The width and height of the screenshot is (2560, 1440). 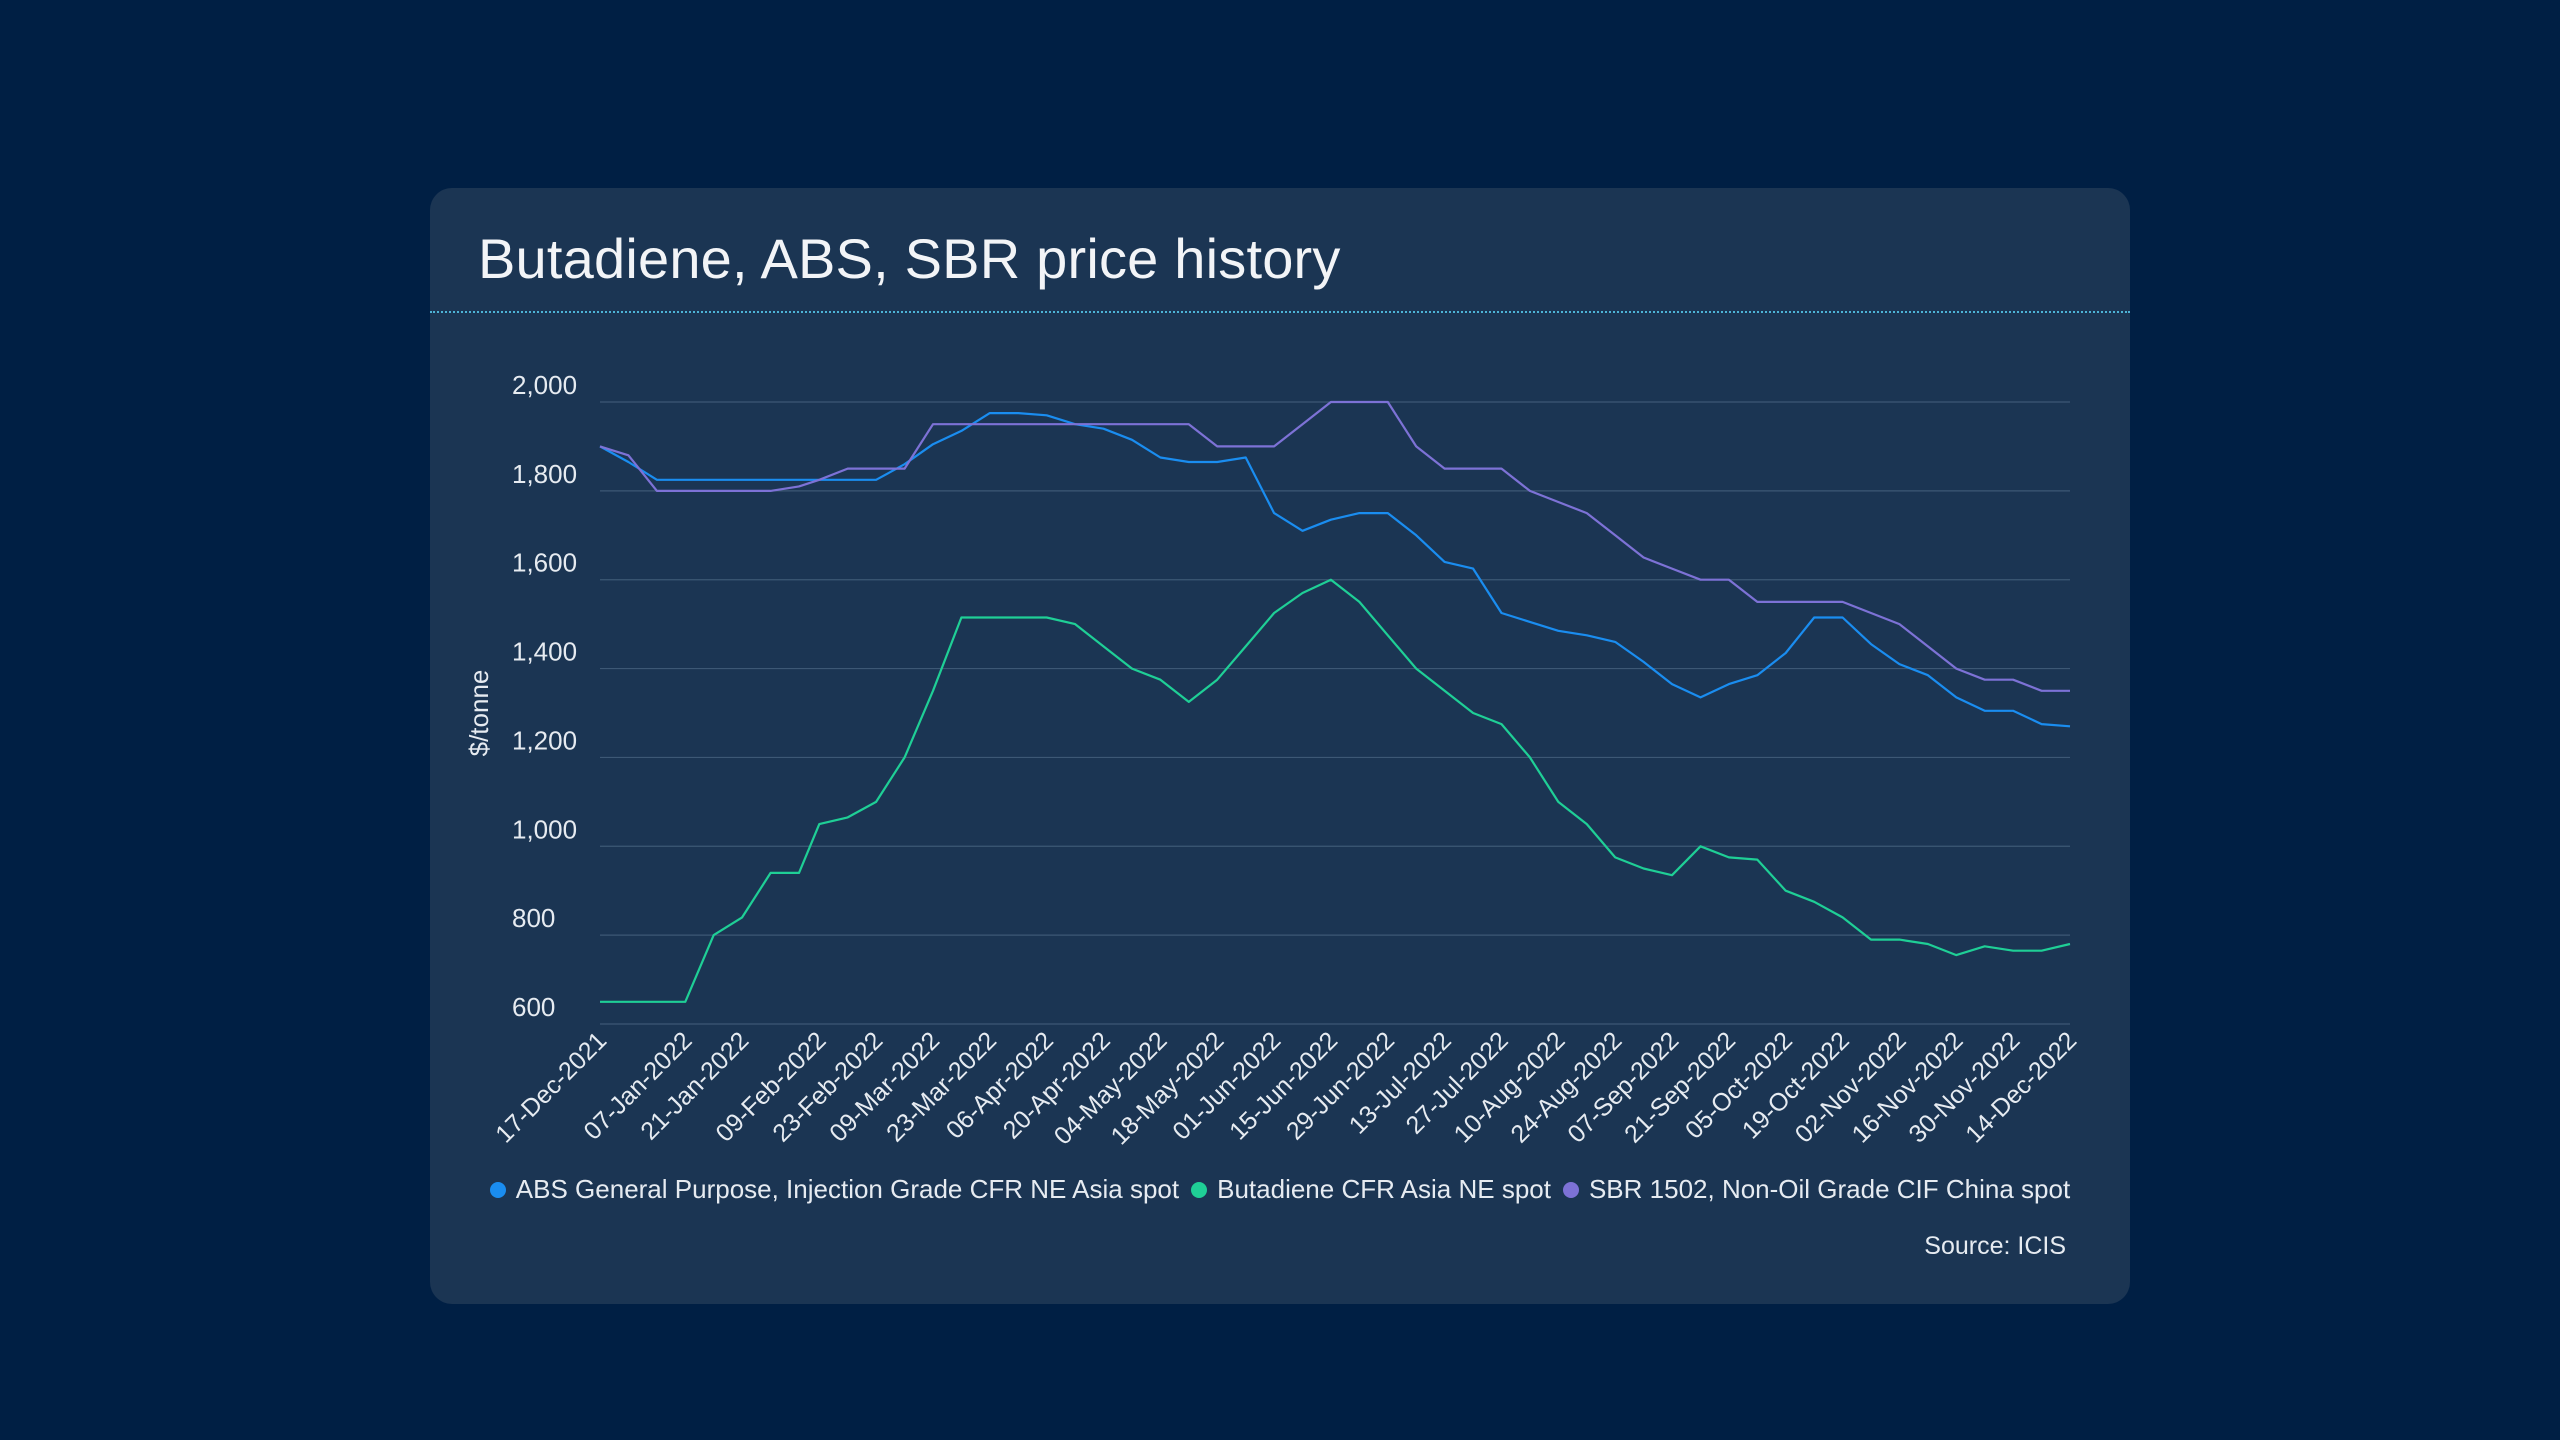 What do you see at coordinates (497, 1189) in the screenshot?
I see `legend-swatch-abs` at bounding box center [497, 1189].